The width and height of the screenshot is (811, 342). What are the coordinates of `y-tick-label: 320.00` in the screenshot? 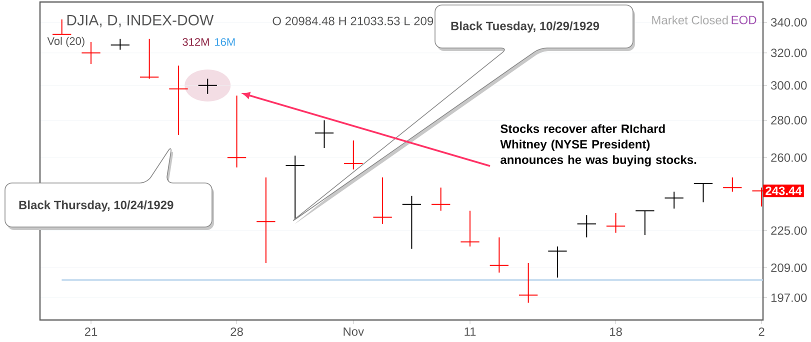 It's located at (788, 53).